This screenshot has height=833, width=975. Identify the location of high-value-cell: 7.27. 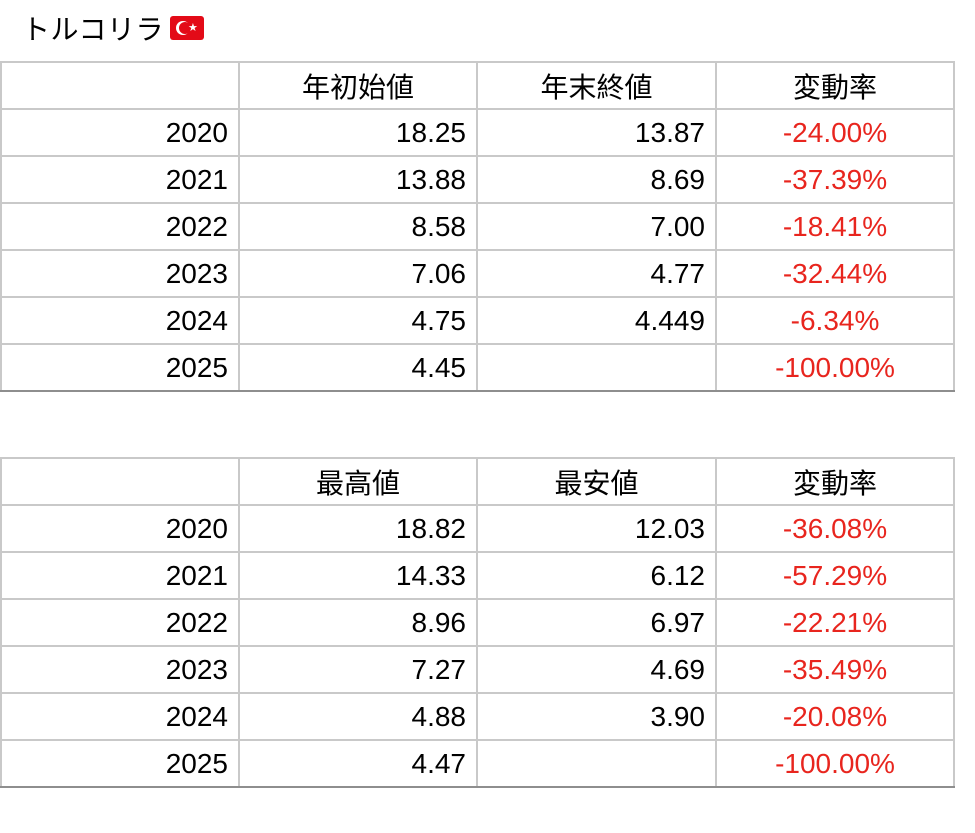
(358, 669).